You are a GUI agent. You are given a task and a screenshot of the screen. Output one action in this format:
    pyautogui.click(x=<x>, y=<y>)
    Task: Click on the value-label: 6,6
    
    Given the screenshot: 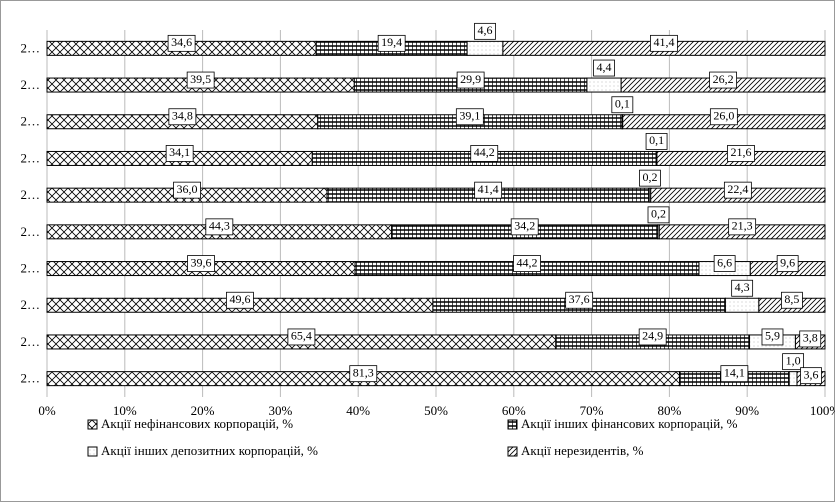 What is the action you would take?
    pyautogui.click(x=724, y=263)
    